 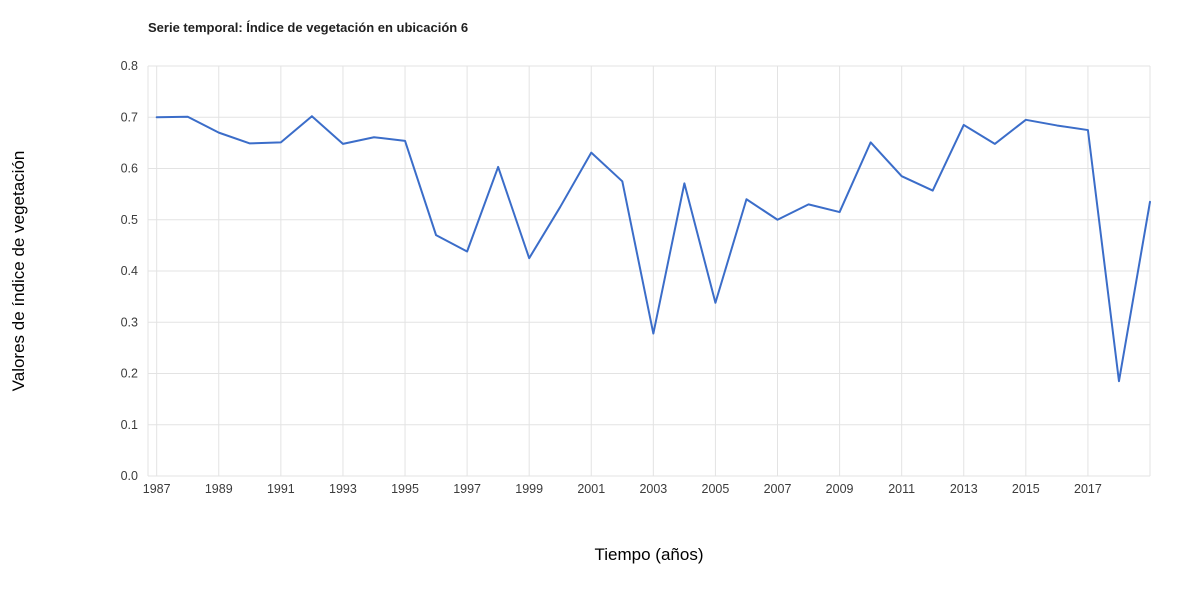 I want to click on x-tick-label: 2015, so click(x=1026, y=489).